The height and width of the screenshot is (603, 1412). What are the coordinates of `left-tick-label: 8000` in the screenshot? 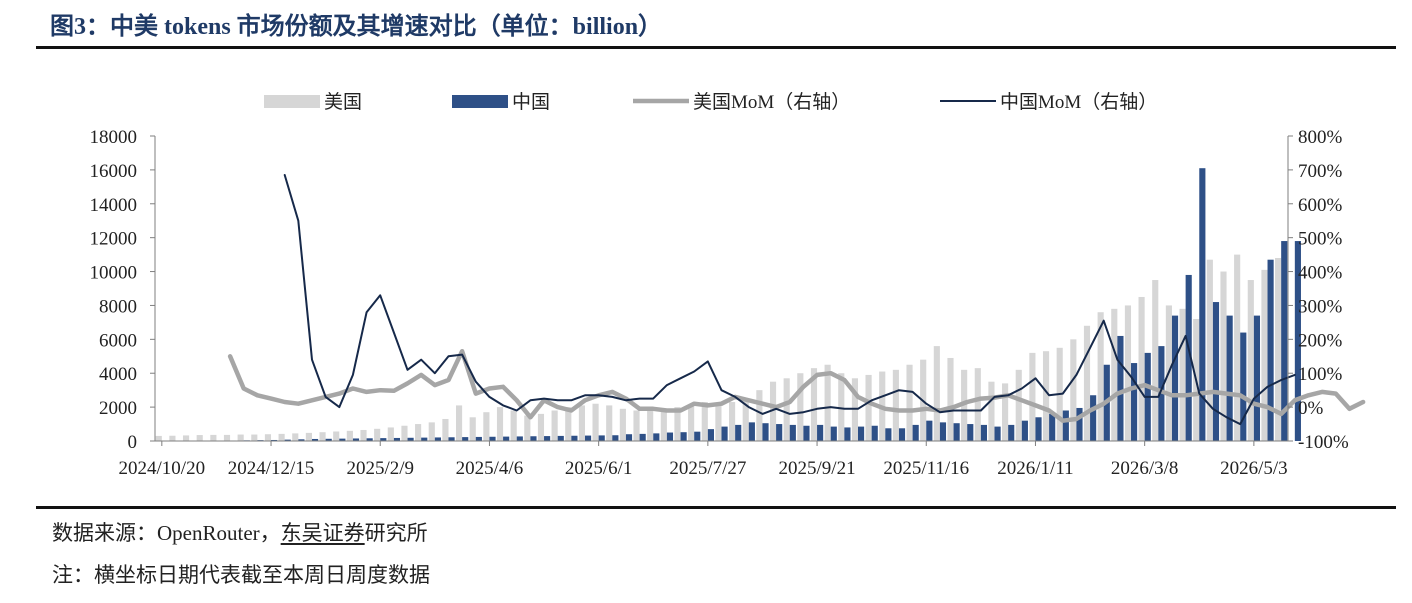 It's located at (118, 306).